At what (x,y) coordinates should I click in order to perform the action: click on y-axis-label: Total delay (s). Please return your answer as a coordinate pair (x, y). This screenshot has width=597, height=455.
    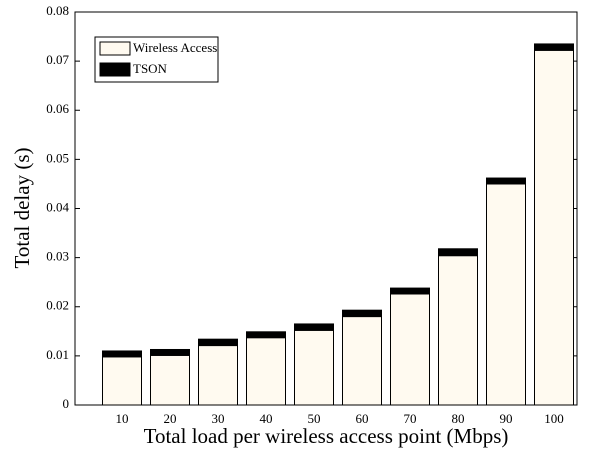
    Looking at the image, I should click on (22, 208).